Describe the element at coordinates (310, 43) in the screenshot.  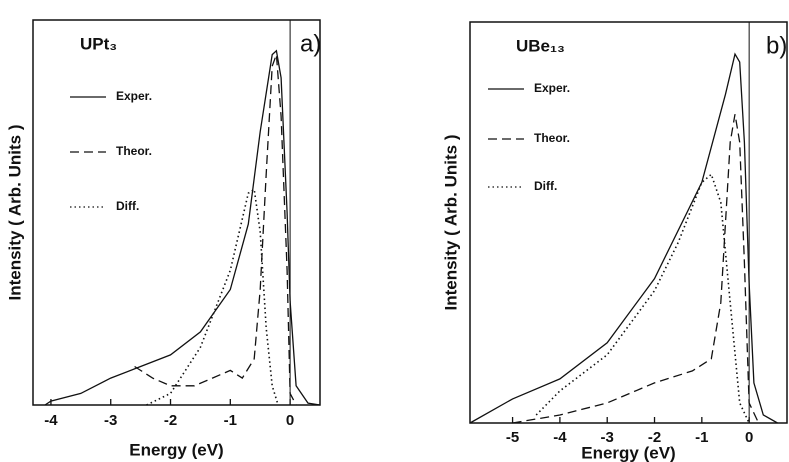
I see `panel-label: a)` at that location.